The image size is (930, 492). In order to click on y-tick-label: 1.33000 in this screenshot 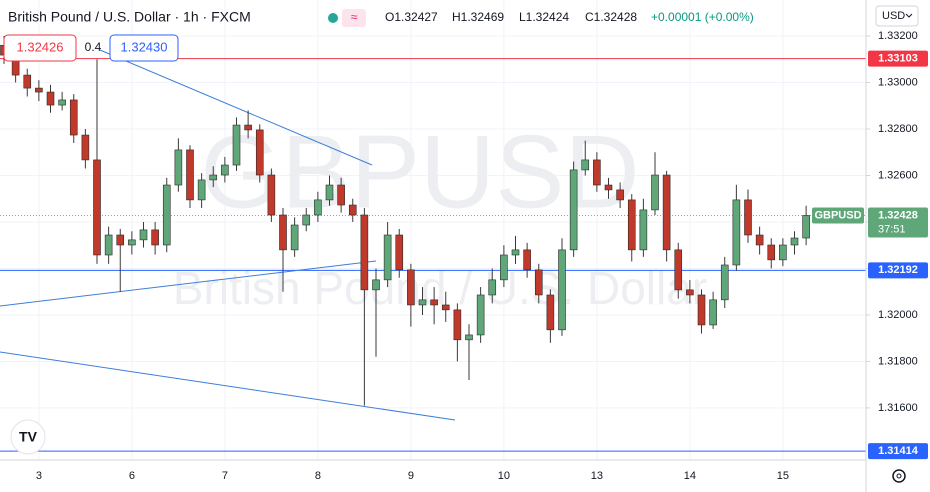, I will do `click(898, 82)`.